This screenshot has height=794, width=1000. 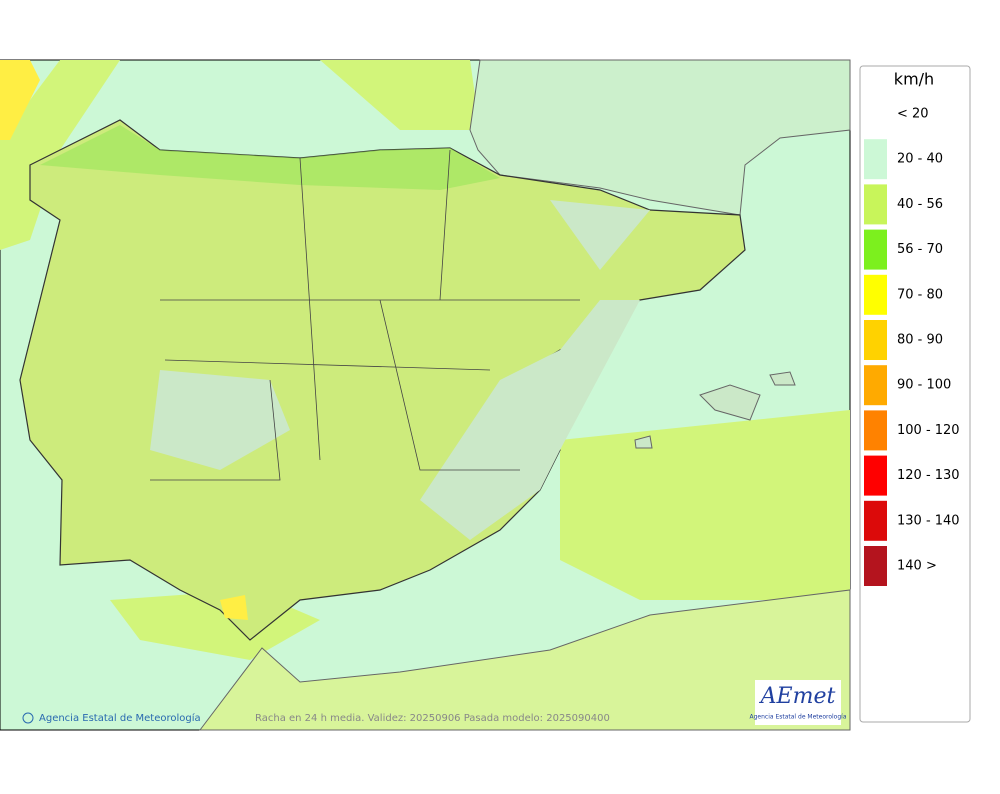 I want to click on legend-label: 100 - 120, so click(x=928, y=430).